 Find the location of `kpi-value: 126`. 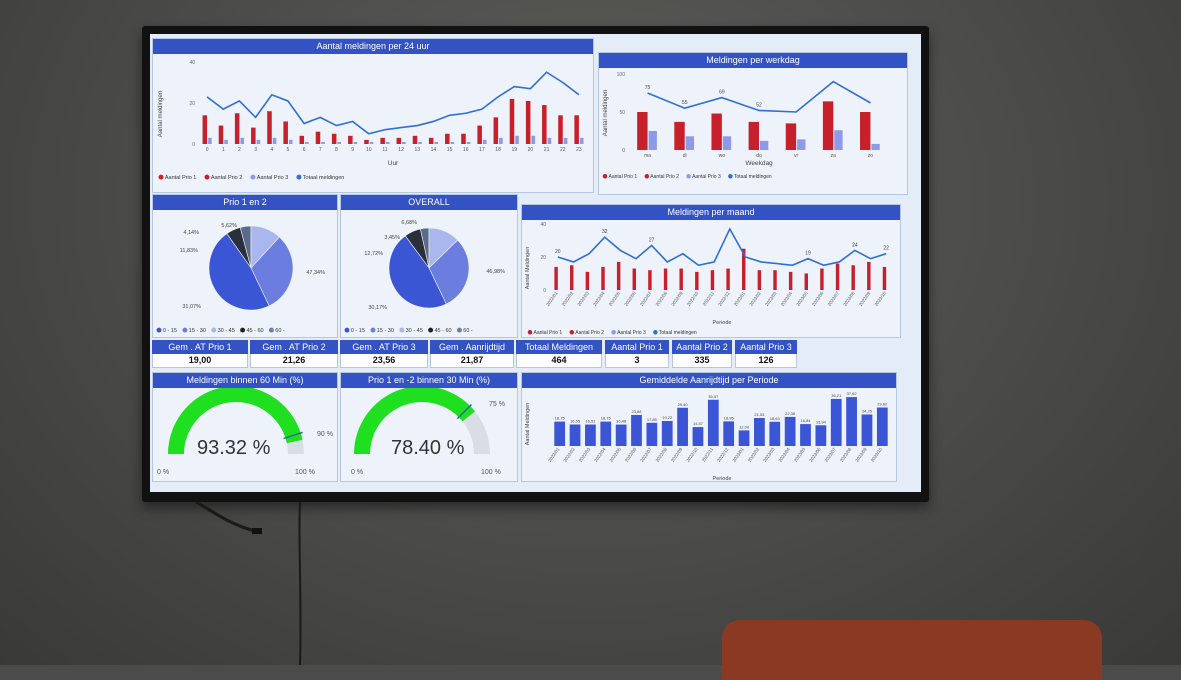

kpi-value: 126 is located at coordinates (766, 361).